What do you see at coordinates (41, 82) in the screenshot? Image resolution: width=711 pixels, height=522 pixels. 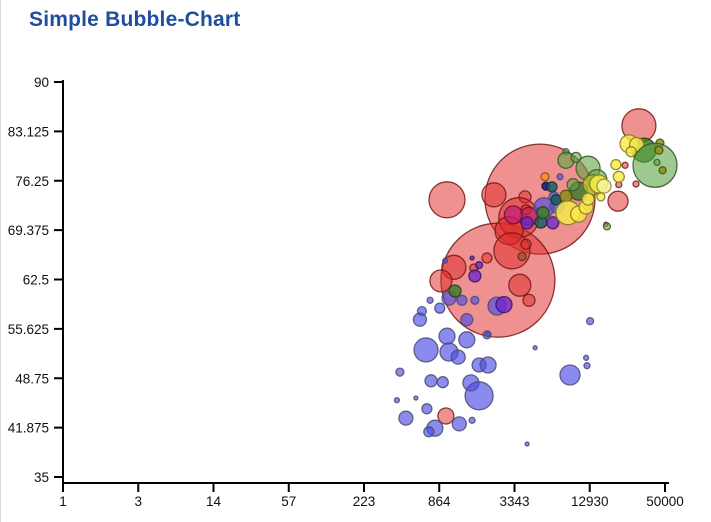 I see `y-tick-label: 90` at bounding box center [41, 82].